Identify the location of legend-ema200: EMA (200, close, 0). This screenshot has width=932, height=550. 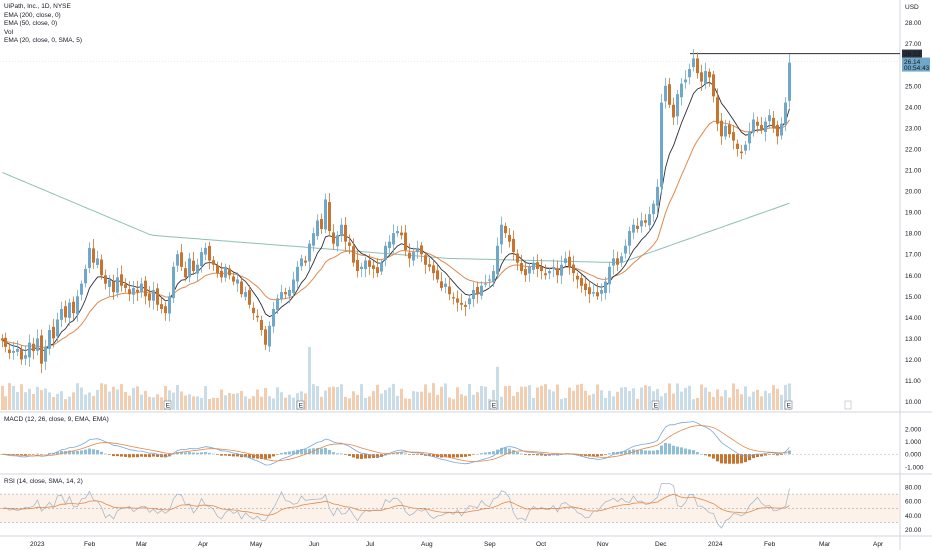
(32, 15).